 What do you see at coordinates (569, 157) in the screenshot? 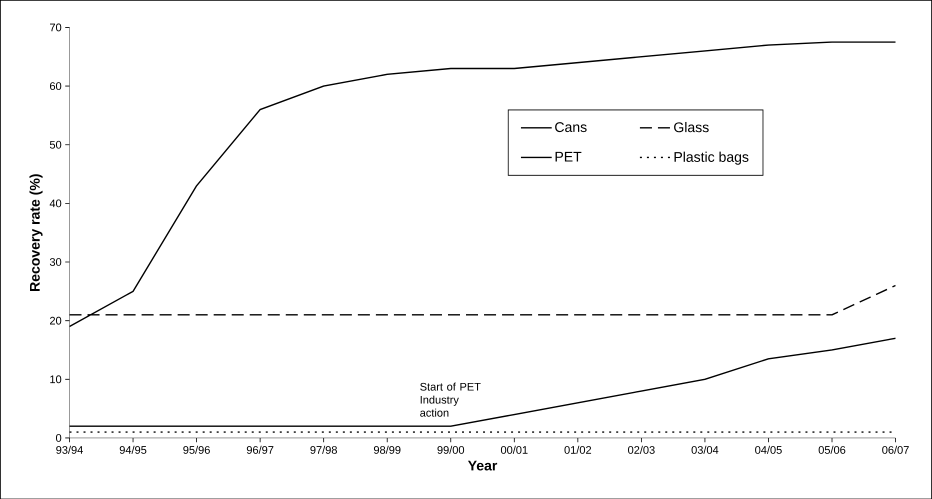
I see `legend-label: PET` at bounding box center [569, 157].